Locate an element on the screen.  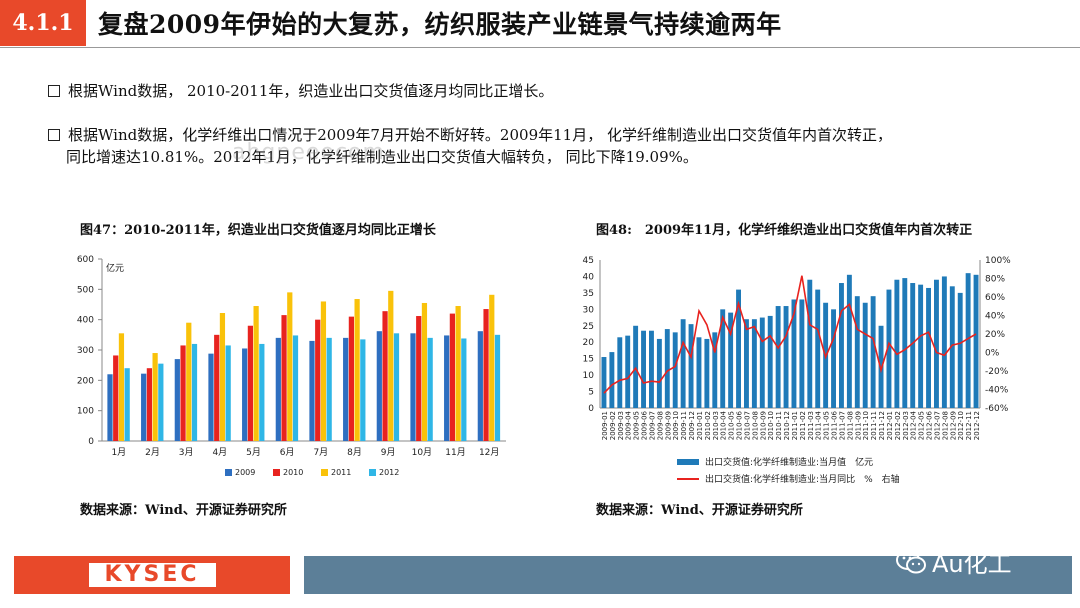
x-tick-label: 2010-01 is located at coordinates (700, 425).